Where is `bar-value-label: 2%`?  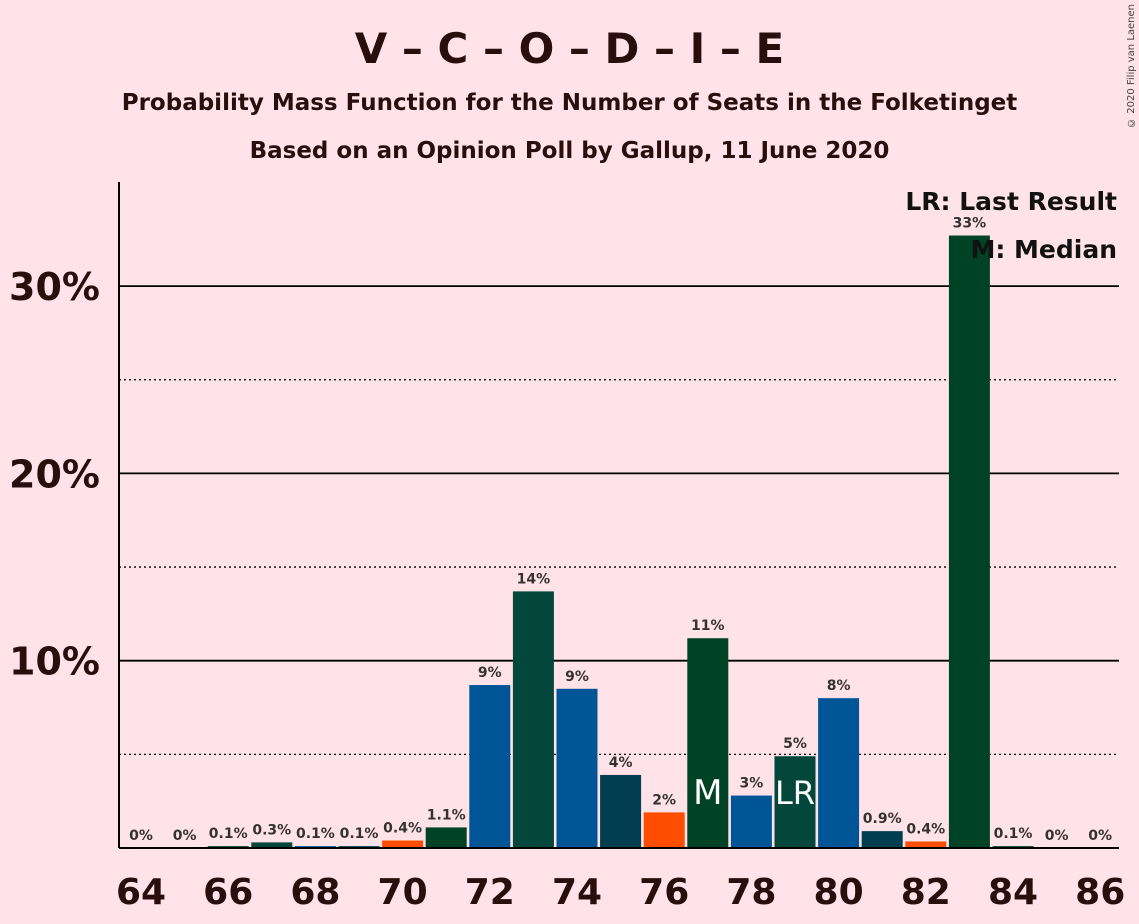
bar-value-label: 2% is located at coordinates (664, 800).